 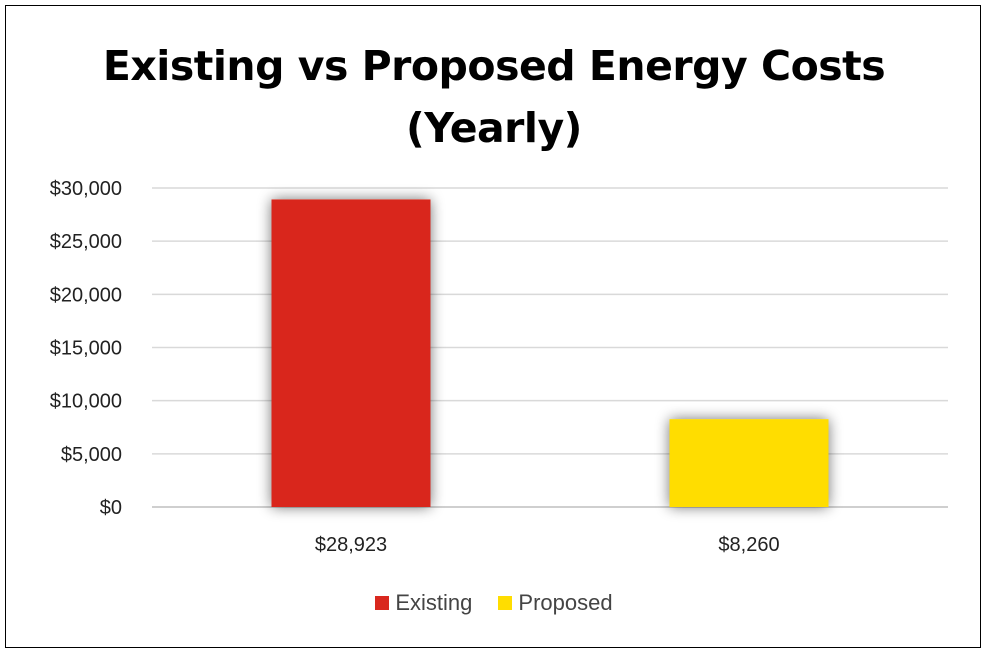 I want to click on chart-title-line-2: (Yearly), so click(x=494, y=128).